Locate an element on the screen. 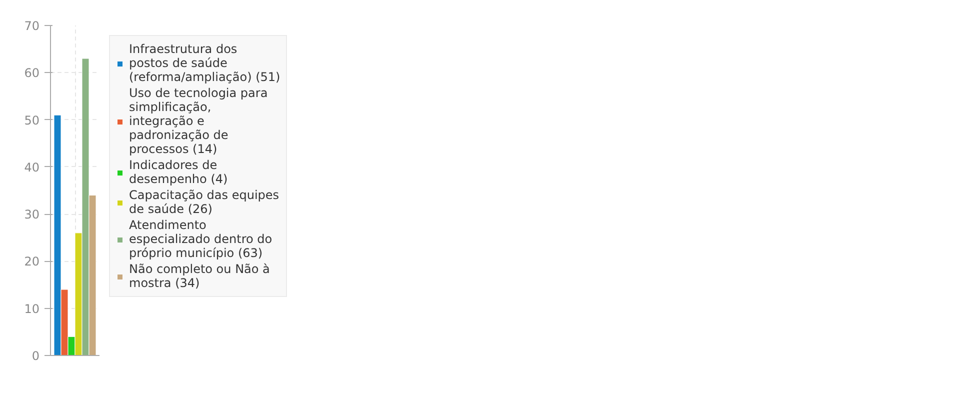 This screenshot has width=962, height=420. y-tick-label: 50 is located at coordinates (32, 120).